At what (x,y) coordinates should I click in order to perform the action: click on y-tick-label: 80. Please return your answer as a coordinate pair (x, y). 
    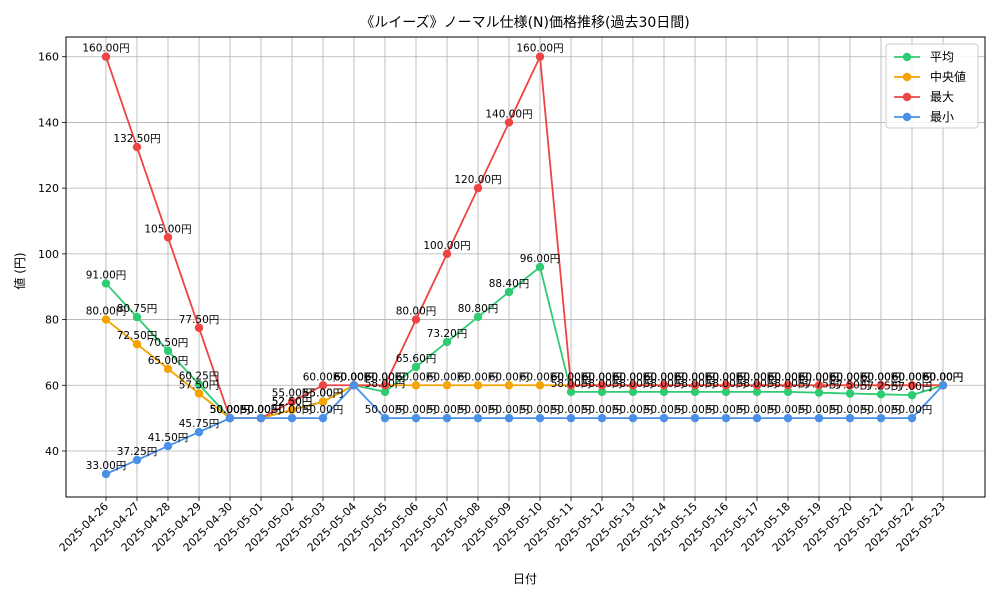
    Looking at the image, I should click on (52, 320).